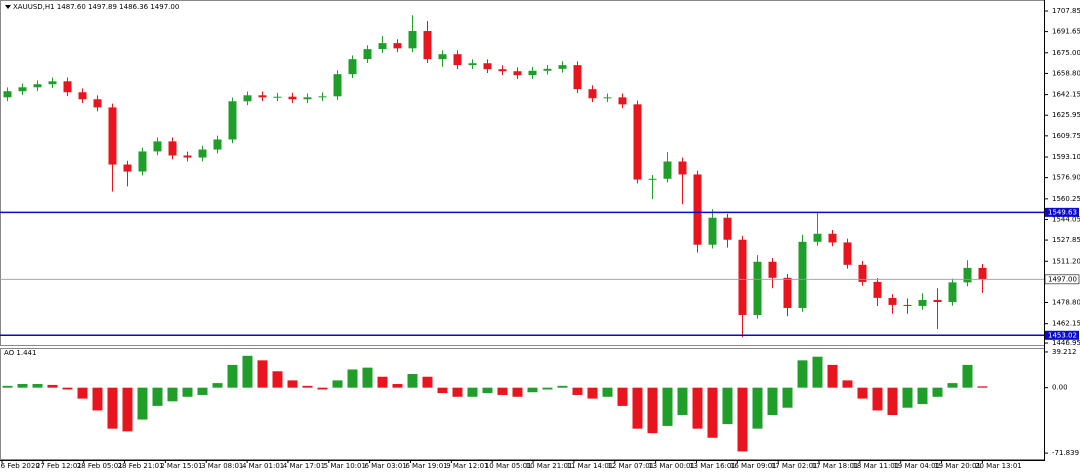 The image size is (1080, 472). Describe the element at coordinates (263, 466) in the screenshot. I see `x-tick-label: 4 Mar 01:01` at that location.